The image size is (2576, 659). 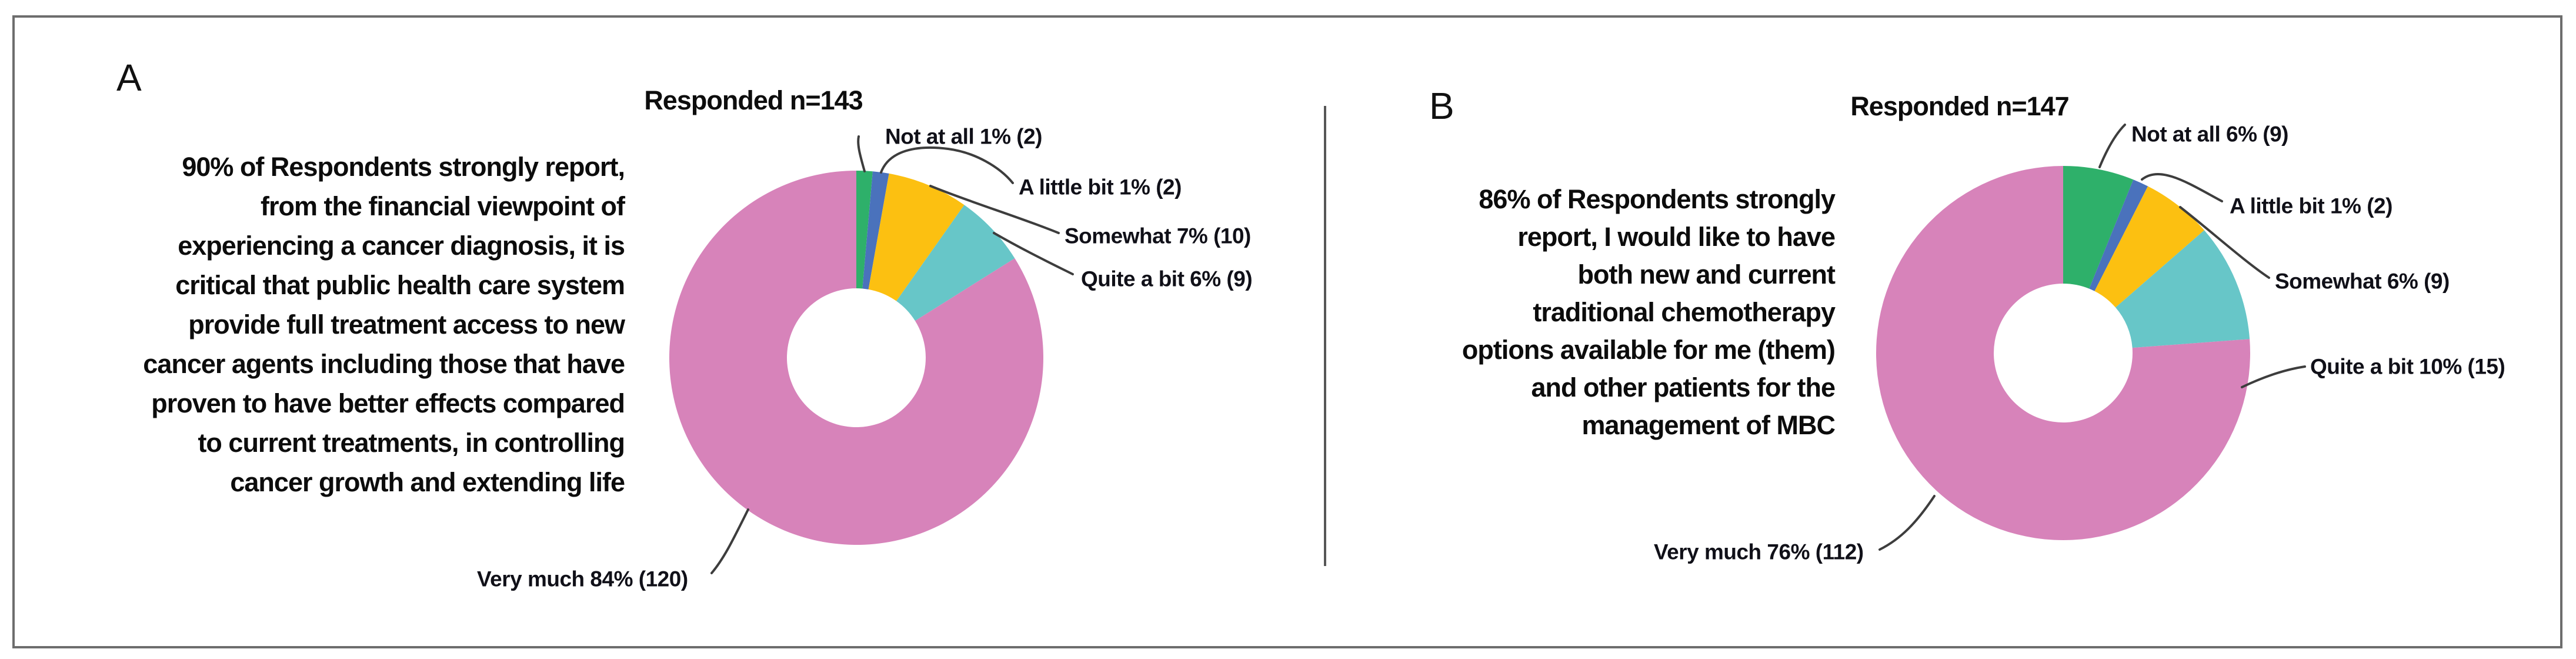 I want to click on leader-line-a-not-at-all, so click(x=861, y=153).